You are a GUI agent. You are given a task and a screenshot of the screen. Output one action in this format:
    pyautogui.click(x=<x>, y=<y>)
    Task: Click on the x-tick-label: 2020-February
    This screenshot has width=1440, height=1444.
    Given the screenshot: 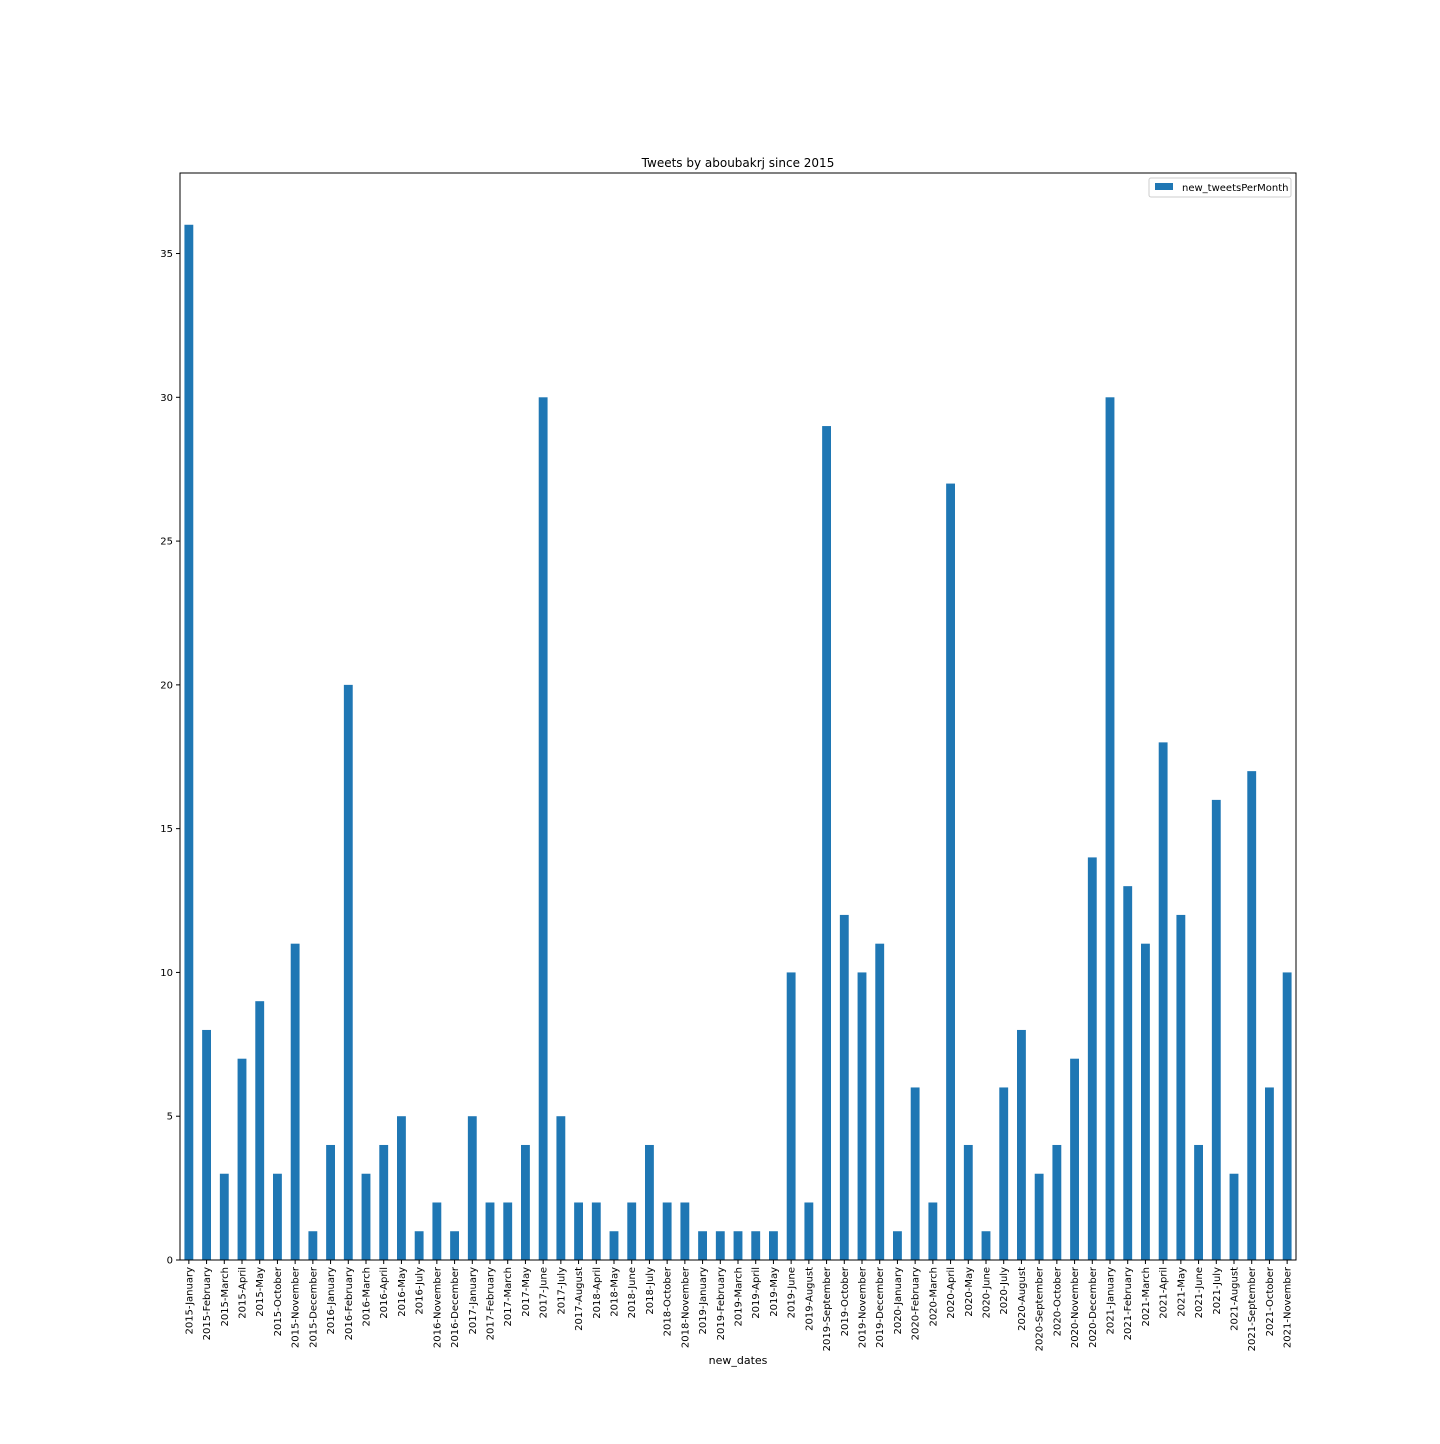 What is the action you would take?
    pyautogui.click(x=916, y=1303)
    